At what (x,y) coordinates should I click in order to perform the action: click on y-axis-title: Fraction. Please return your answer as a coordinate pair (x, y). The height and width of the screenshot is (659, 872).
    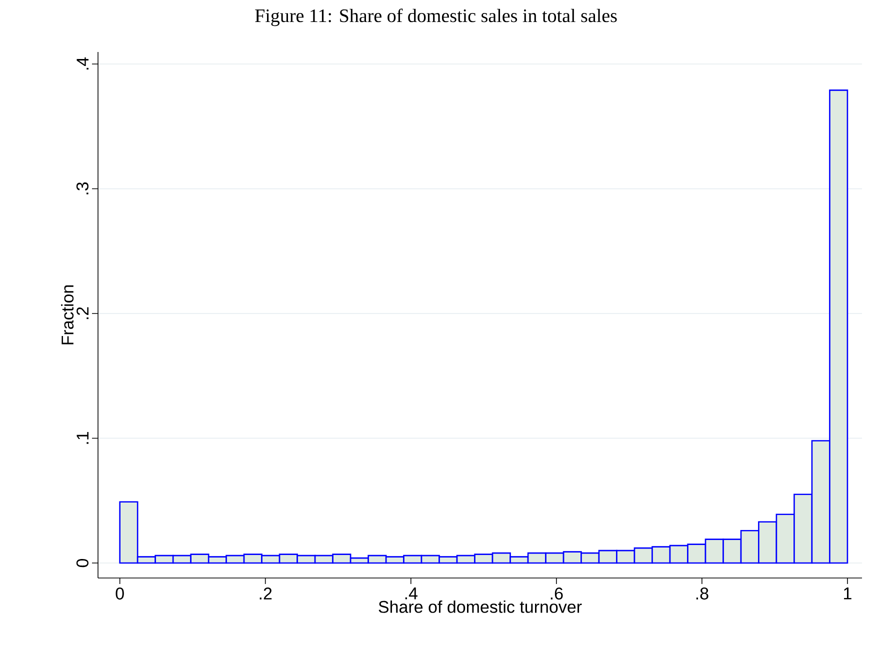
    Looking at the image, I should click on (67, 314).